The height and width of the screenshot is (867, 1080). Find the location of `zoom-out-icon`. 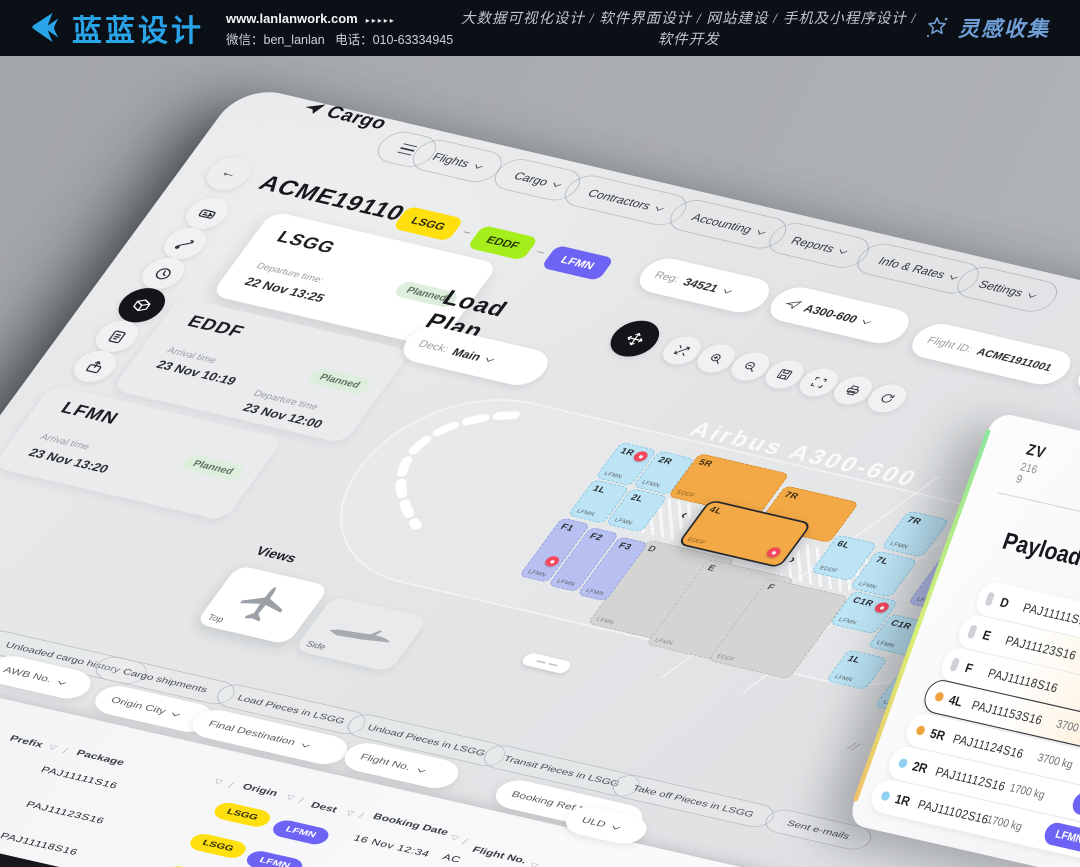

zoom-out-icon is located at coordinates (750, 367).